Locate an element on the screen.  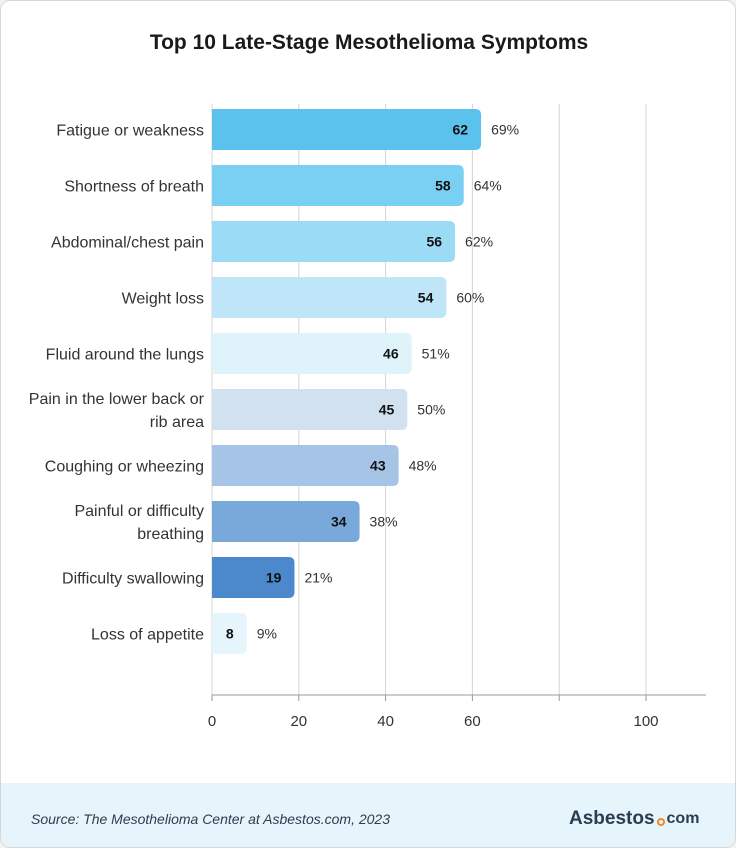
bar-percent-label-9: 9% is located at coordinates (267, 634).